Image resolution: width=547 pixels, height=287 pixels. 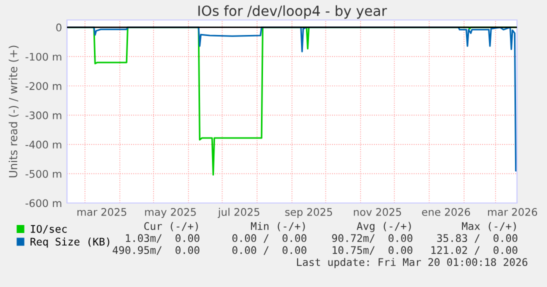 What do you see at coordinates (412, 263) in the screenshot?
I see `text: Last update: Fri Mar 20 01:00:18 2026` at bounding box center [412, 263].